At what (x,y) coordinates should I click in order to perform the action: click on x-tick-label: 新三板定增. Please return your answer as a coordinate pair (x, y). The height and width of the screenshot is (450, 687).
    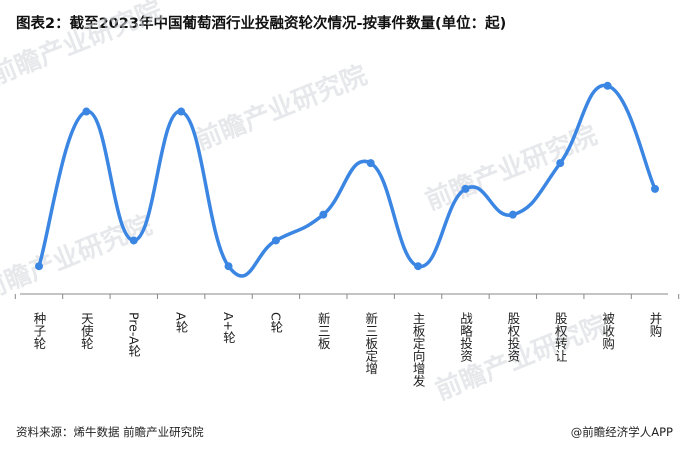
    Looking at the image, I should click on (370, 343).